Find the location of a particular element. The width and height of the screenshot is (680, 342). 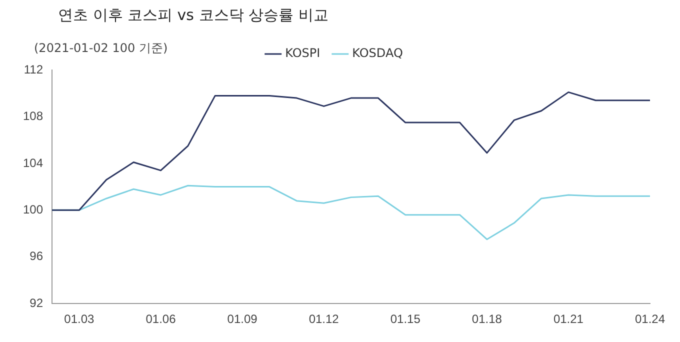

chart-title: 연초 이후 코스피 vs 코스닥 상승률 비교 is located at coordinates (193, 15).